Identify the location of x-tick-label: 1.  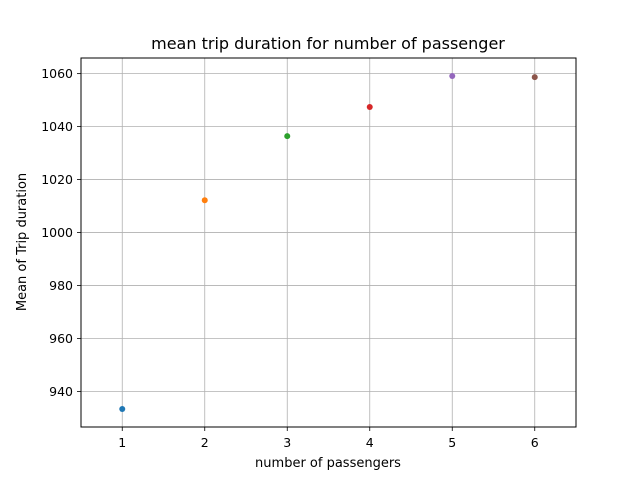
(122, 442).